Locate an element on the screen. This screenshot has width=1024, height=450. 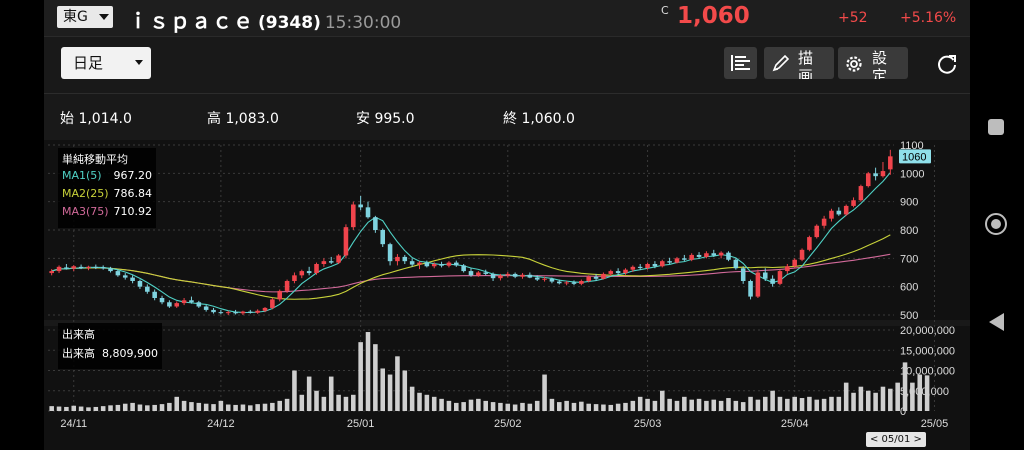
back-icon is located at coordinates (996, 322).